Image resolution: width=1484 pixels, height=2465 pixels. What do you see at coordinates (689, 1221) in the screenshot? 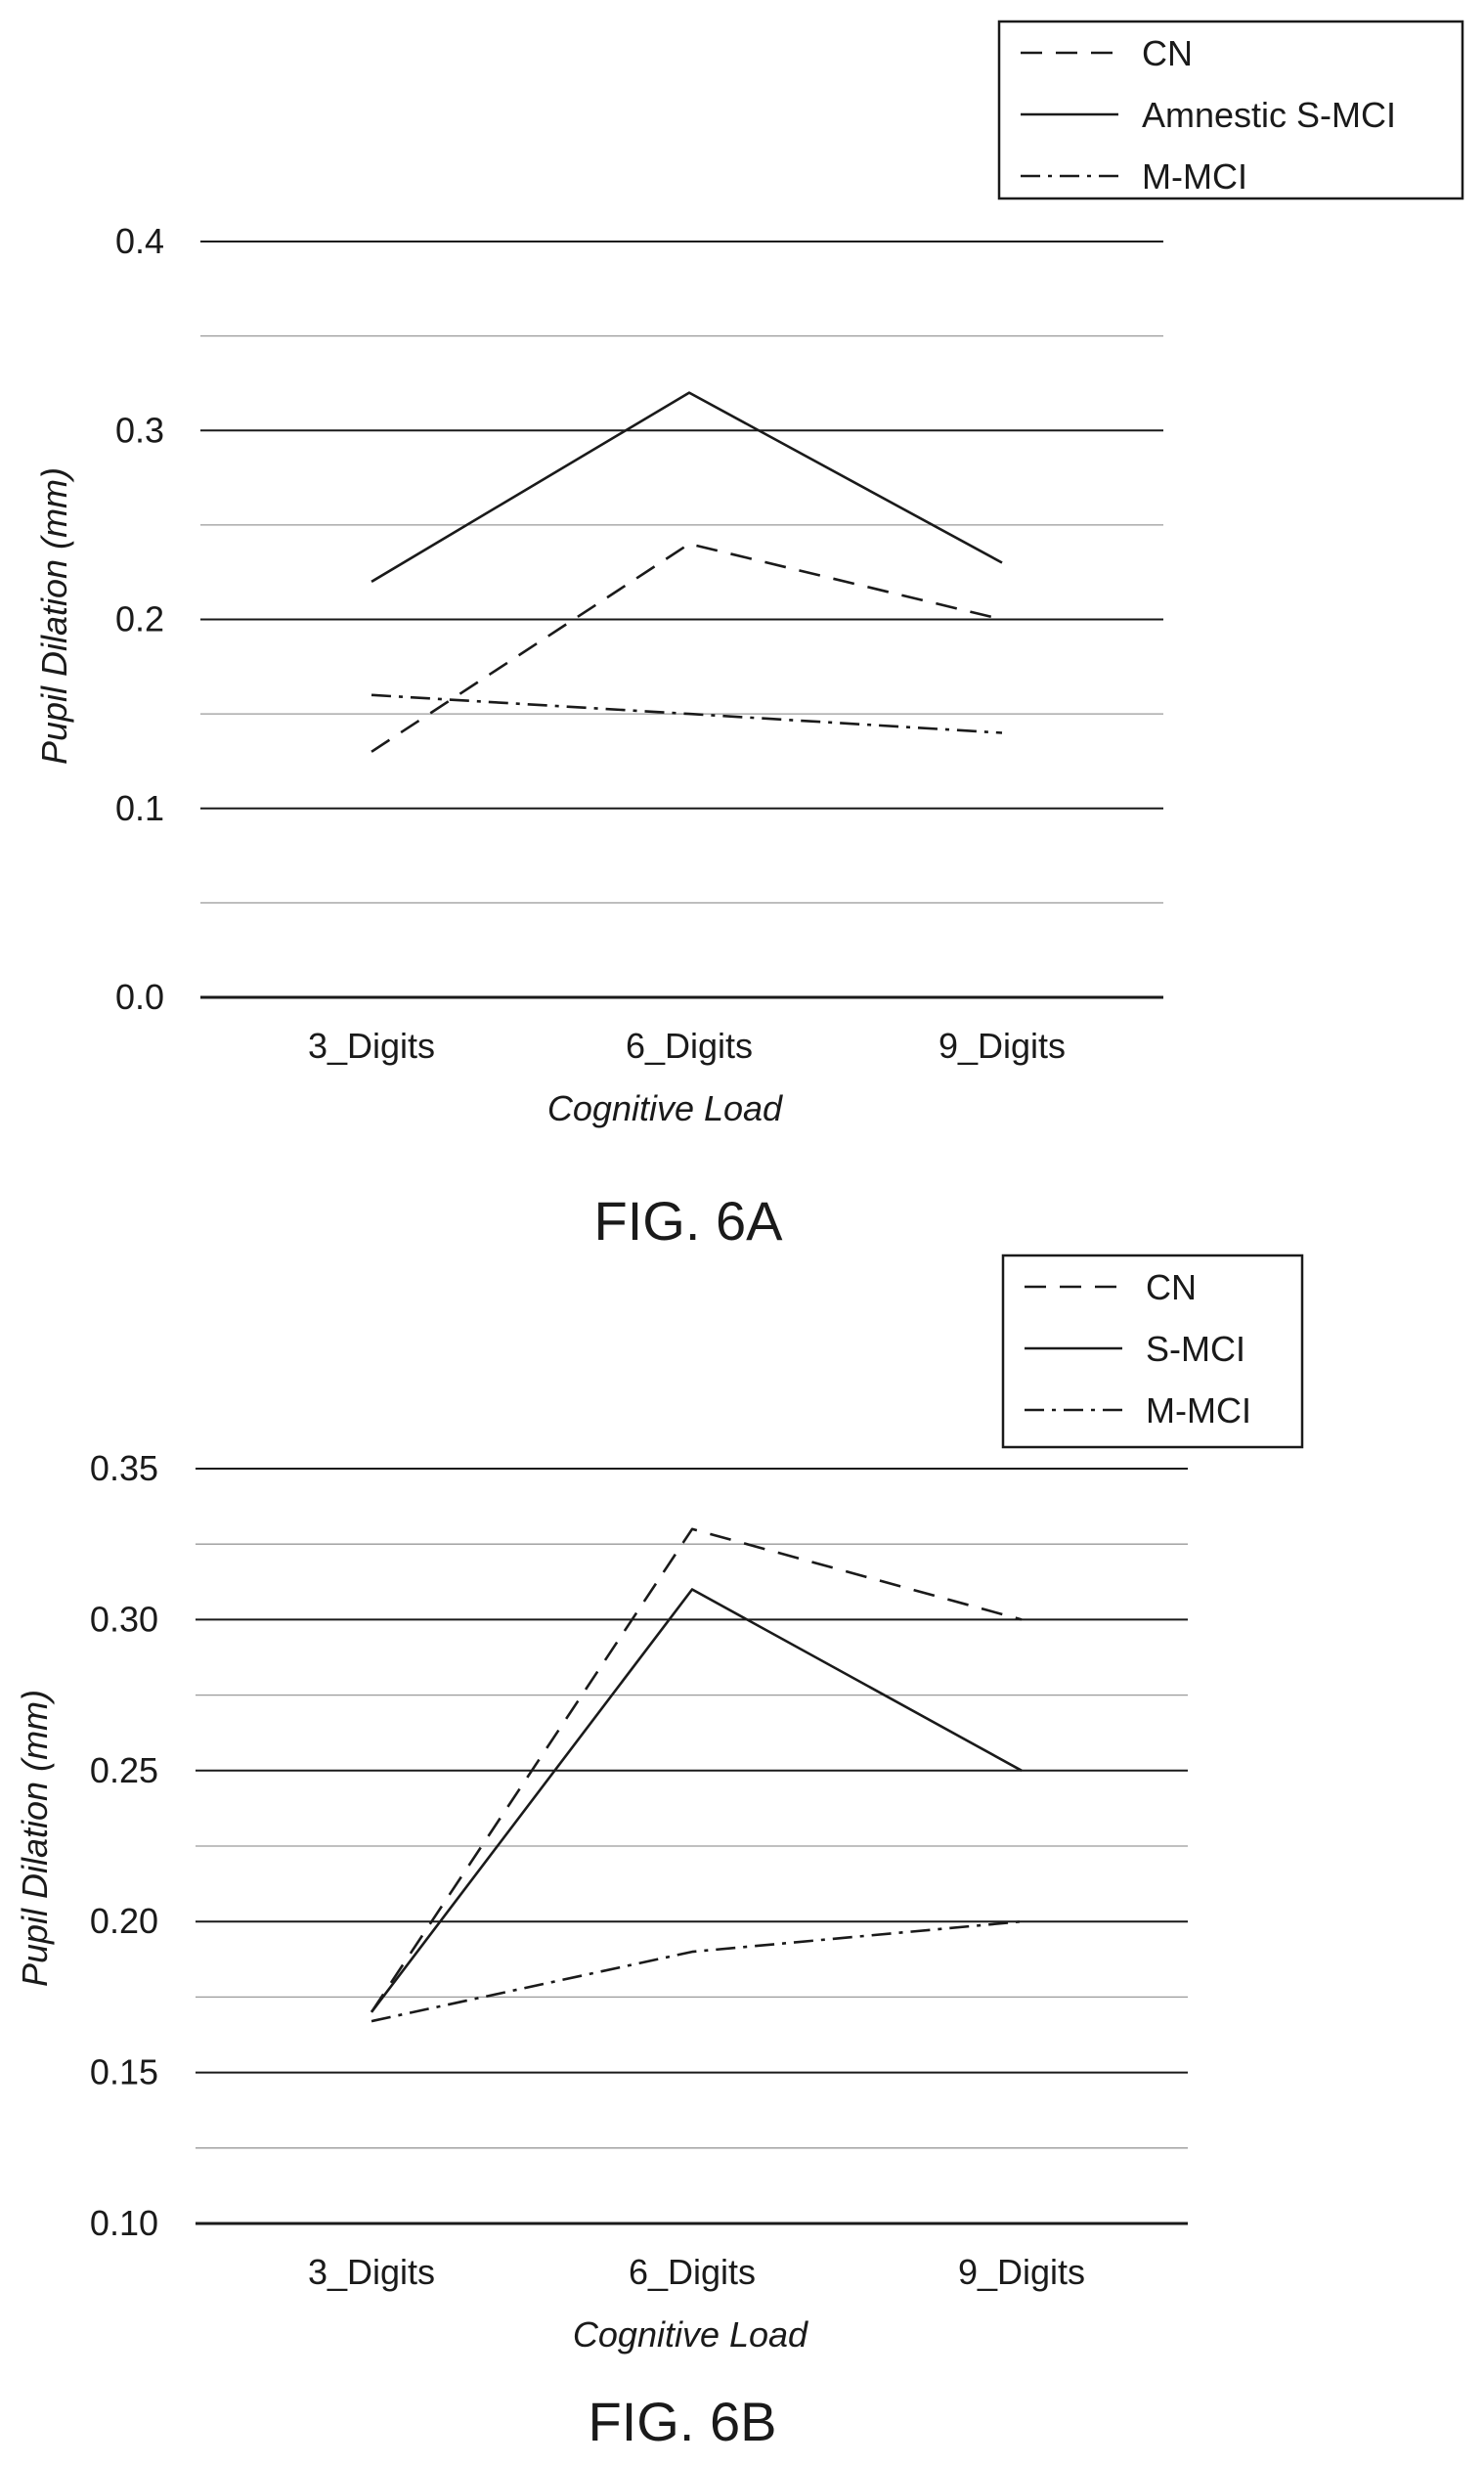
I see `figure-caption: FIG. 6A` at bounding box center [689, 1221].